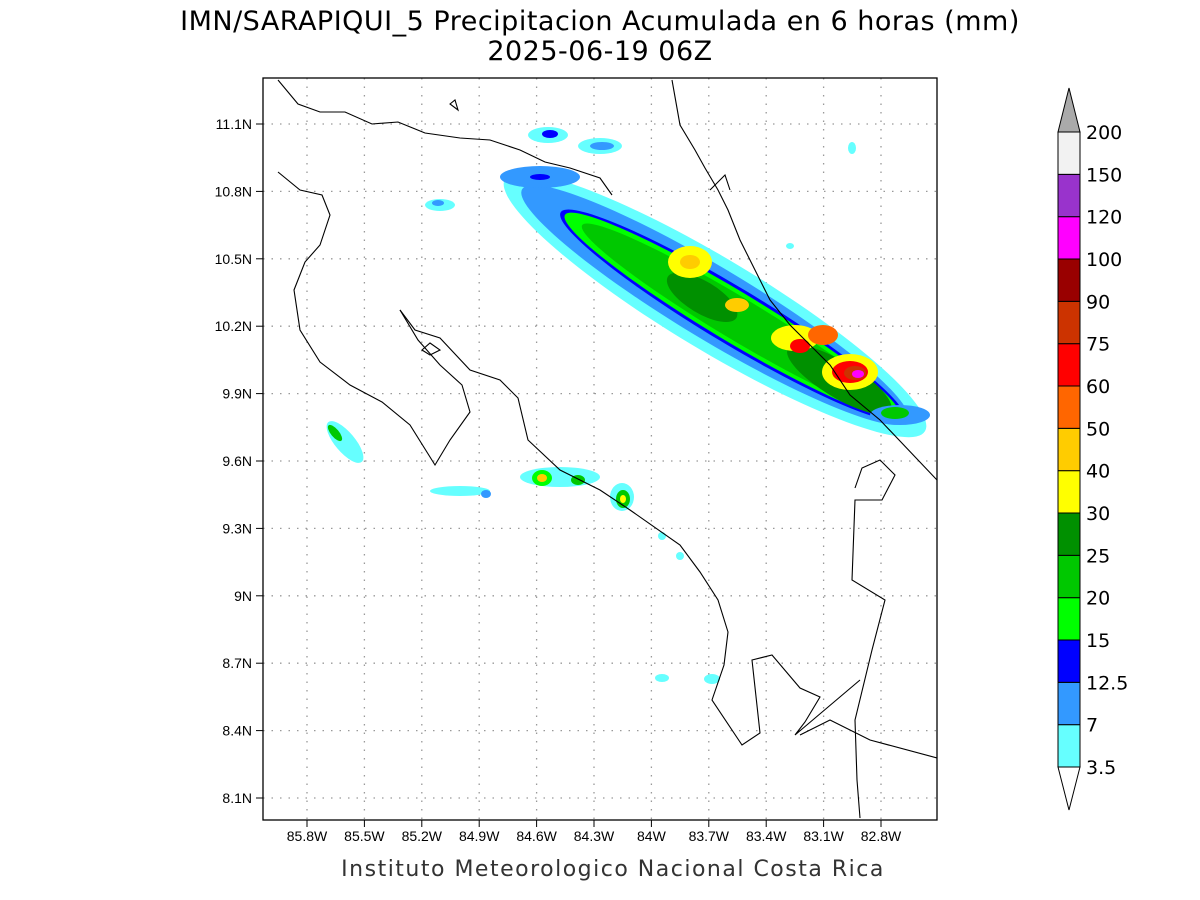 Image resolution: width=1200 pixels, height=900 pixels. Describe the element at coordinates (237, 798) in the screenshot. I see `lat-tick-label: 8.1N` at that location.